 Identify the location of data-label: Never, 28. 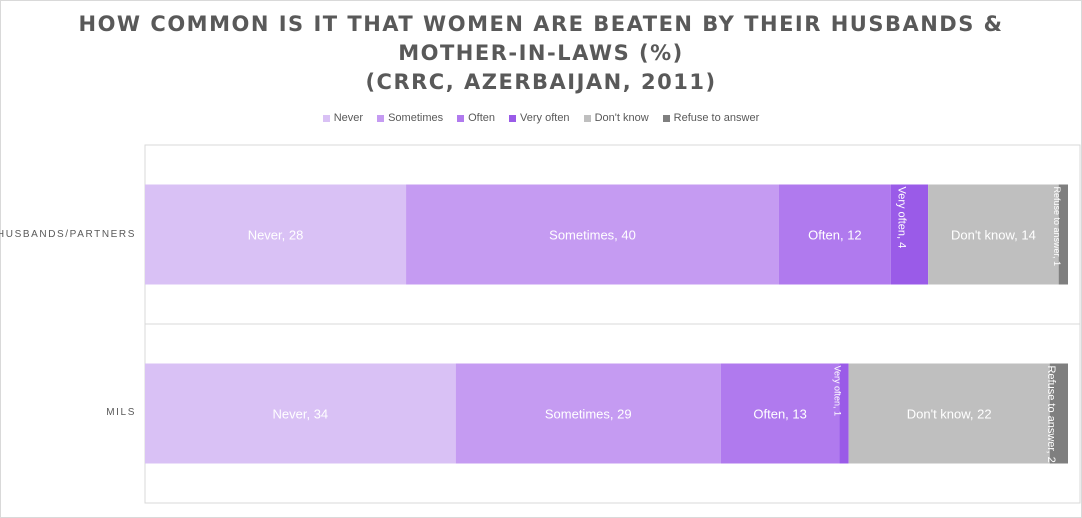
(276, 235).